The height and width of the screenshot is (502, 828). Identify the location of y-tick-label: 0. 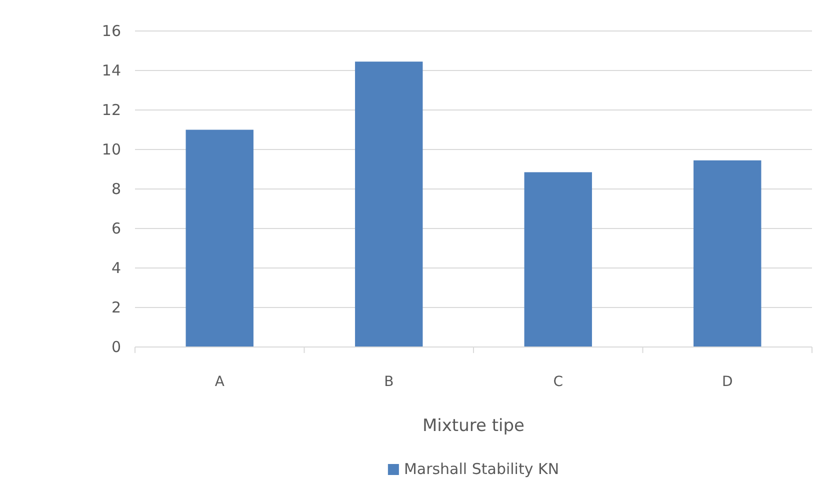
(116, 347).